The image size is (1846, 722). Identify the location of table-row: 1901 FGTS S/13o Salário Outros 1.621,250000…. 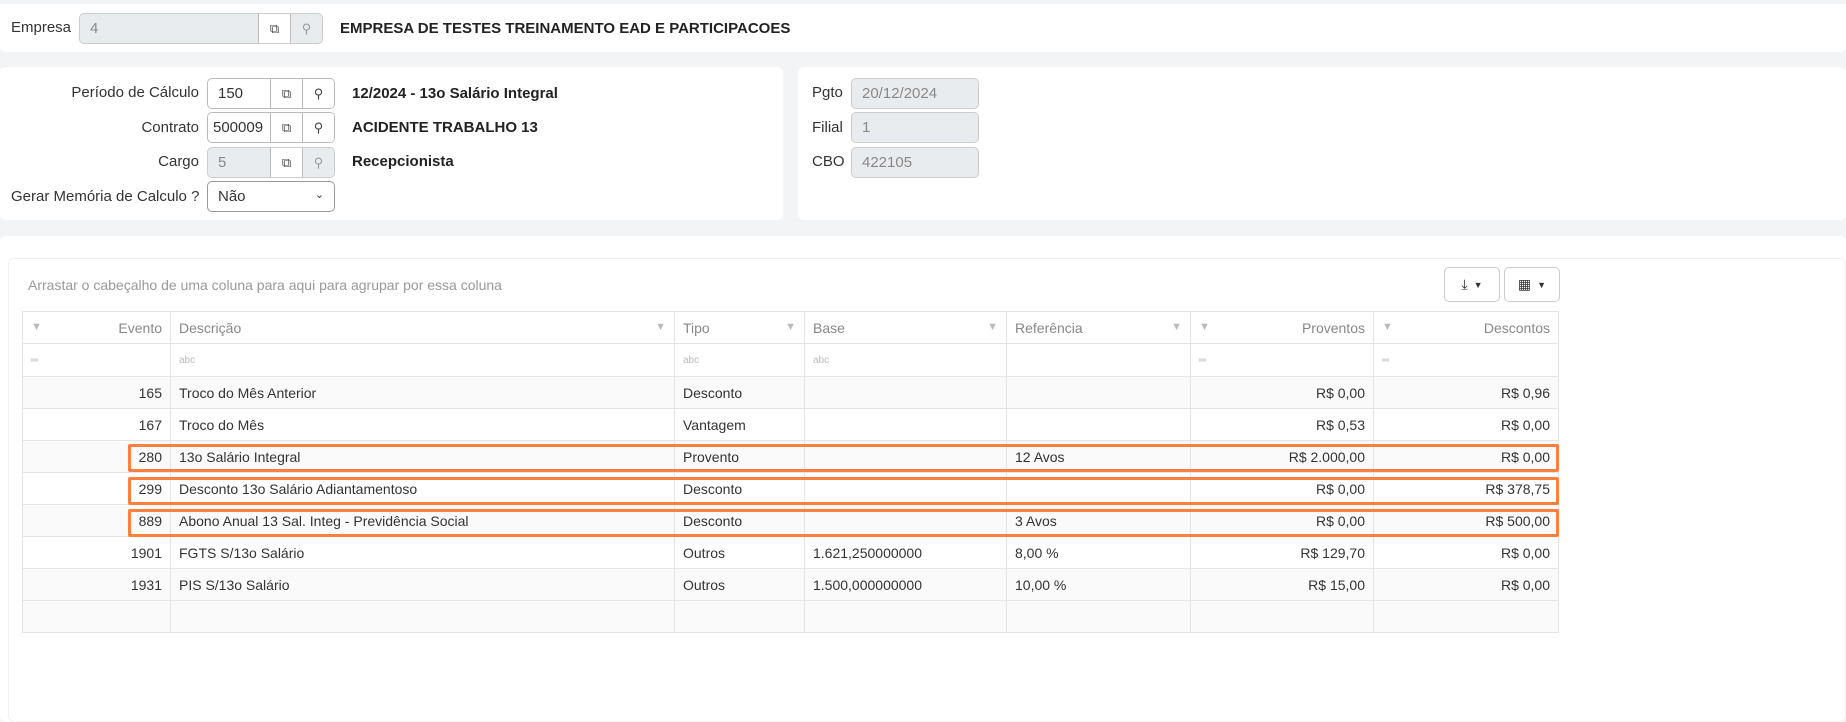
(790, 552).